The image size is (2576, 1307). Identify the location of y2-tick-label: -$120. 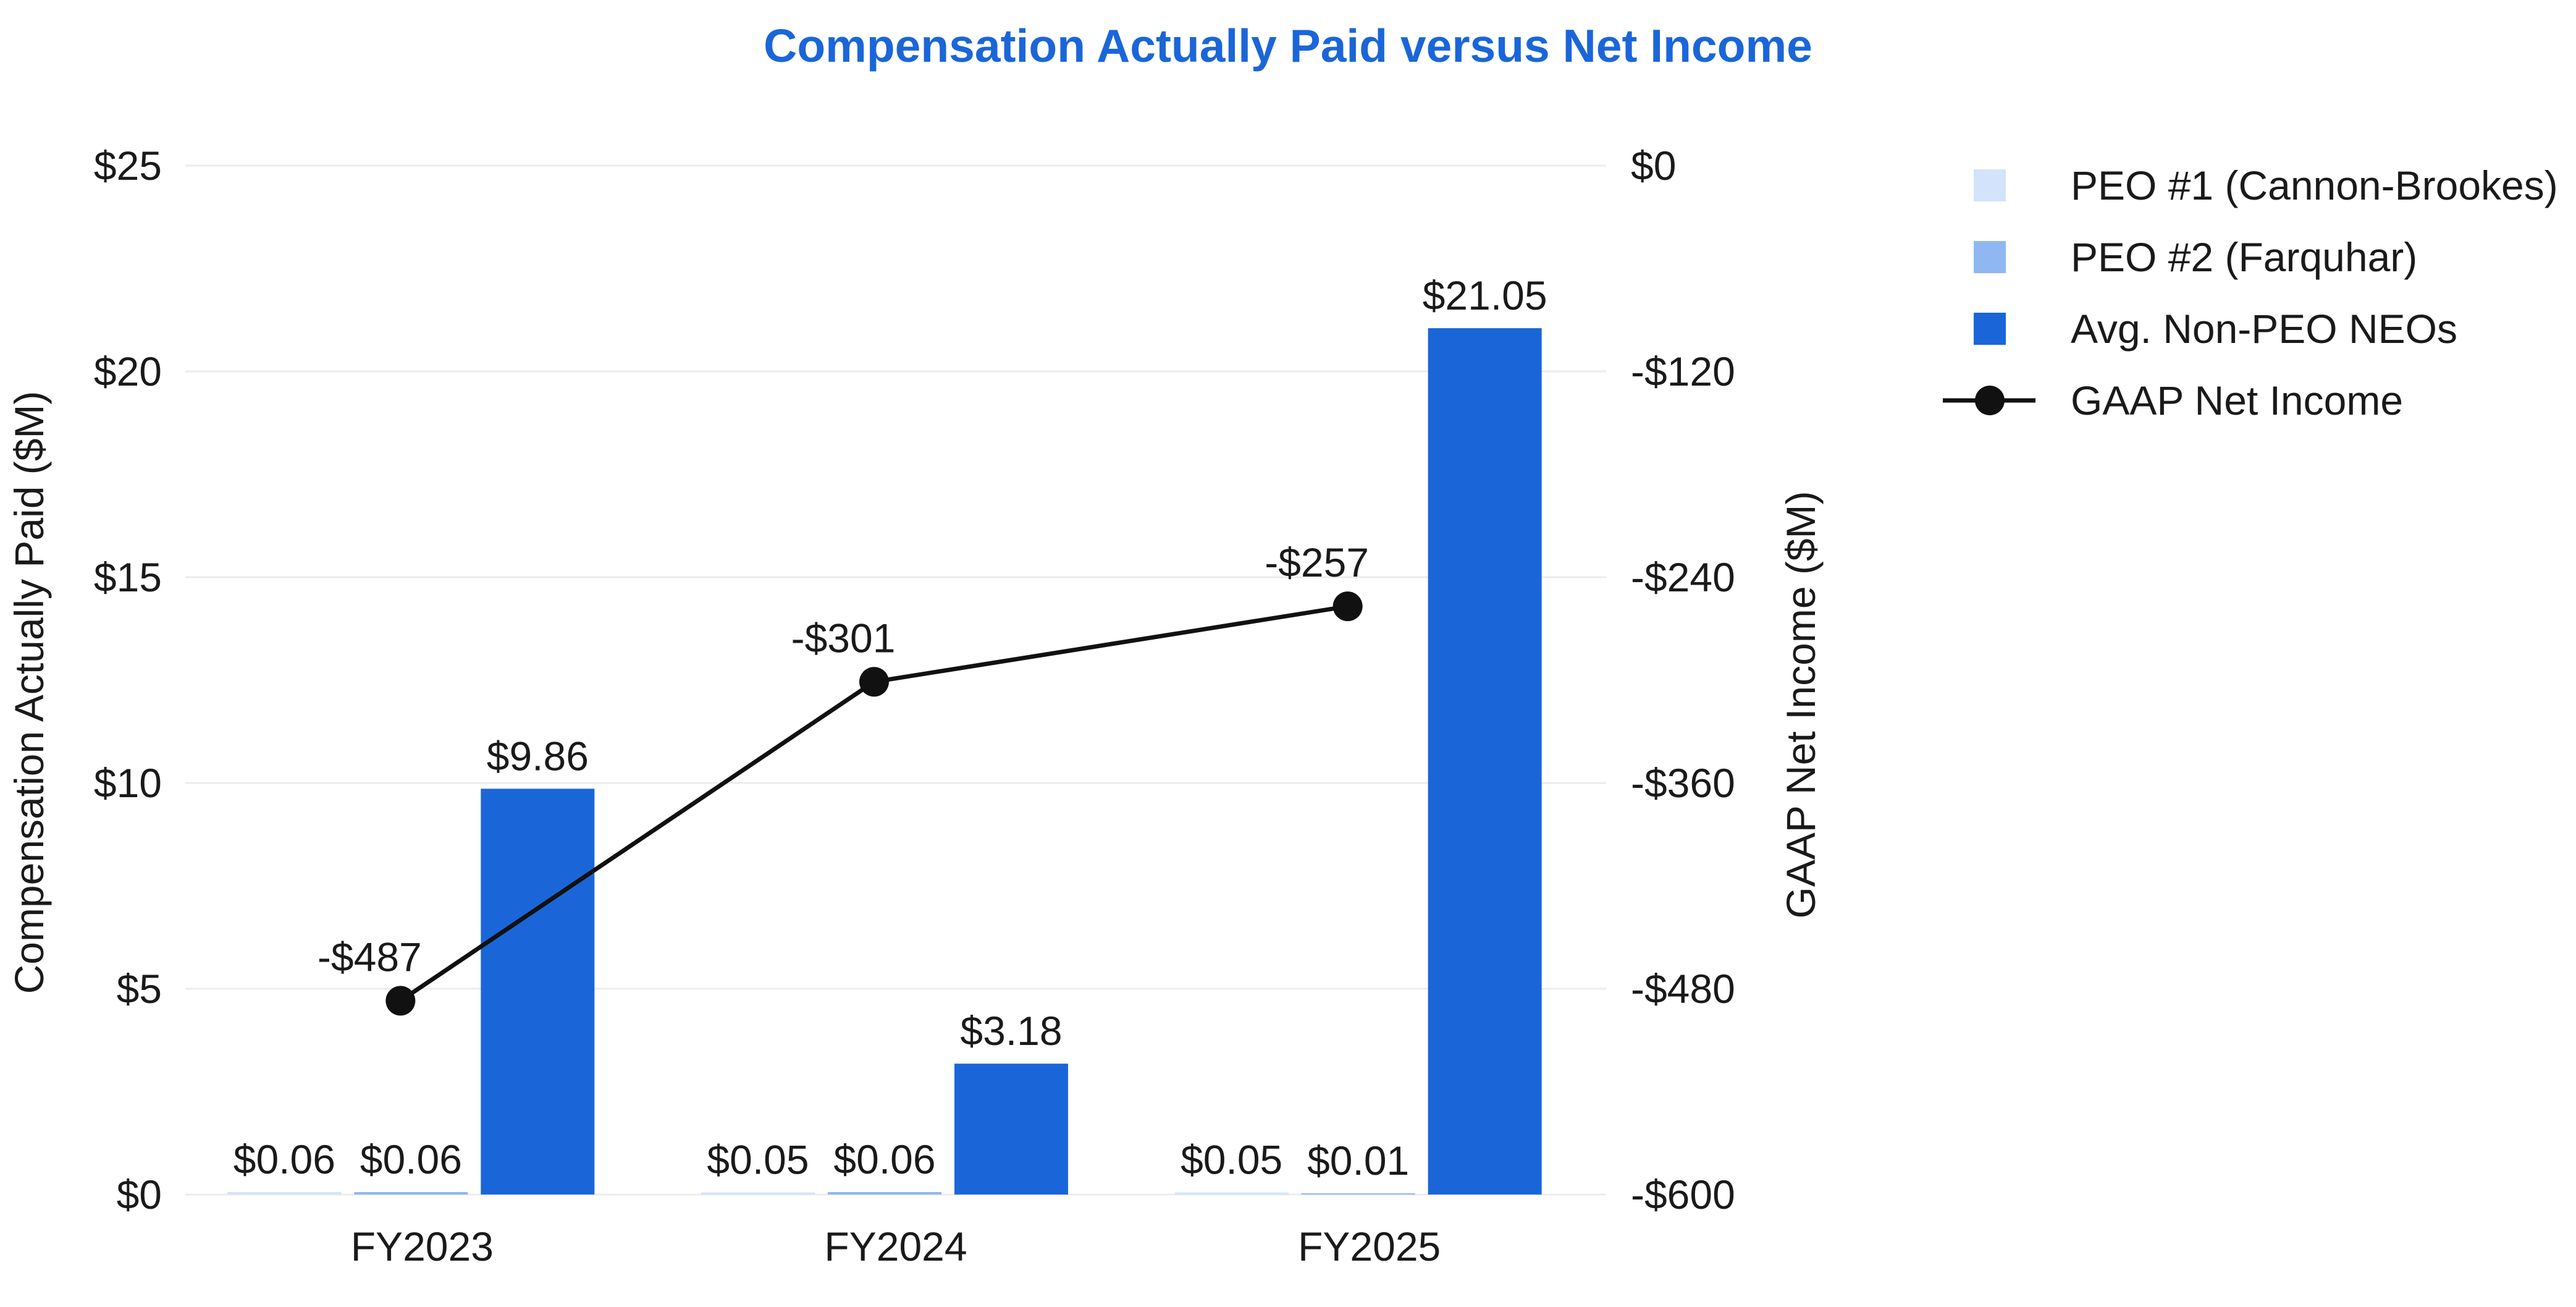
(1683, 371).